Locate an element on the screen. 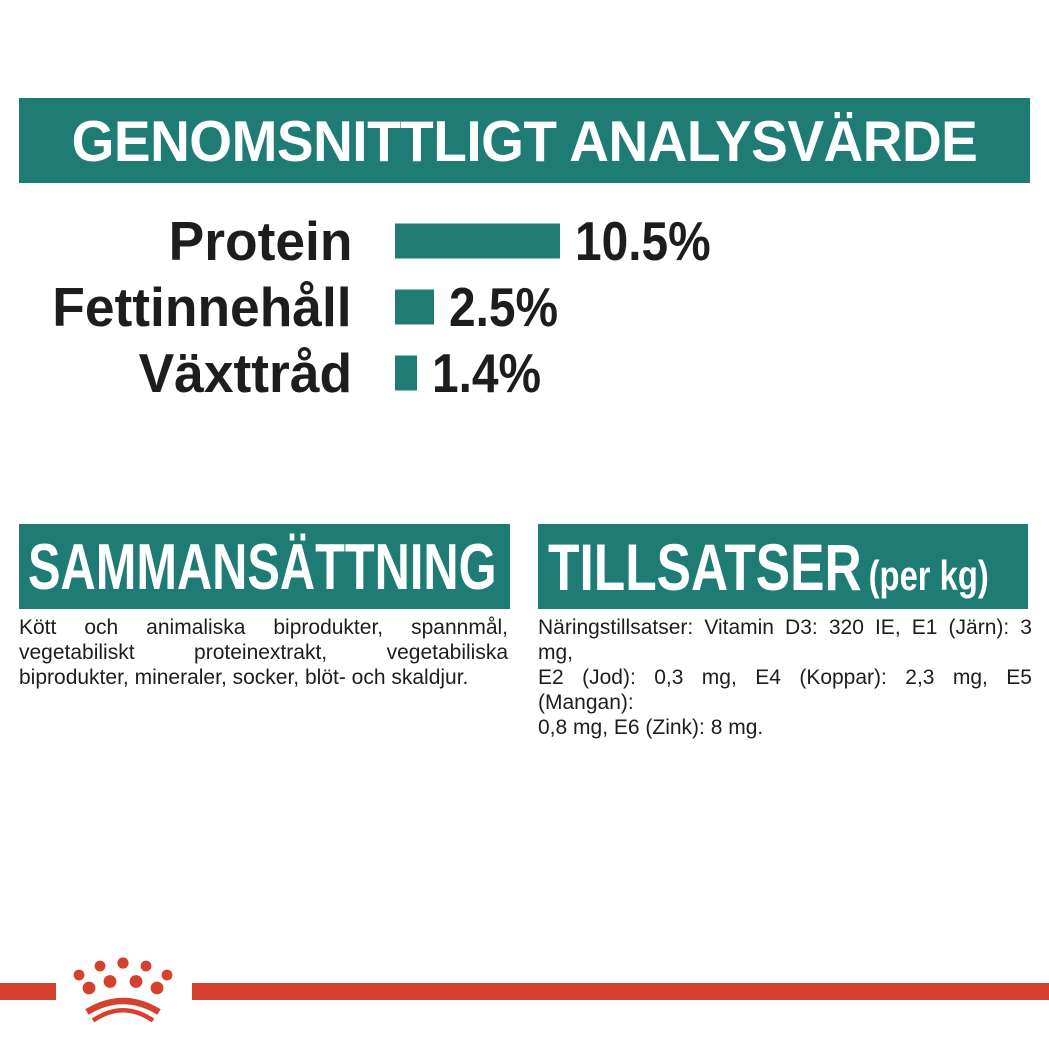  additives-title: TILLSATSER is located at coordinates (705, 566).